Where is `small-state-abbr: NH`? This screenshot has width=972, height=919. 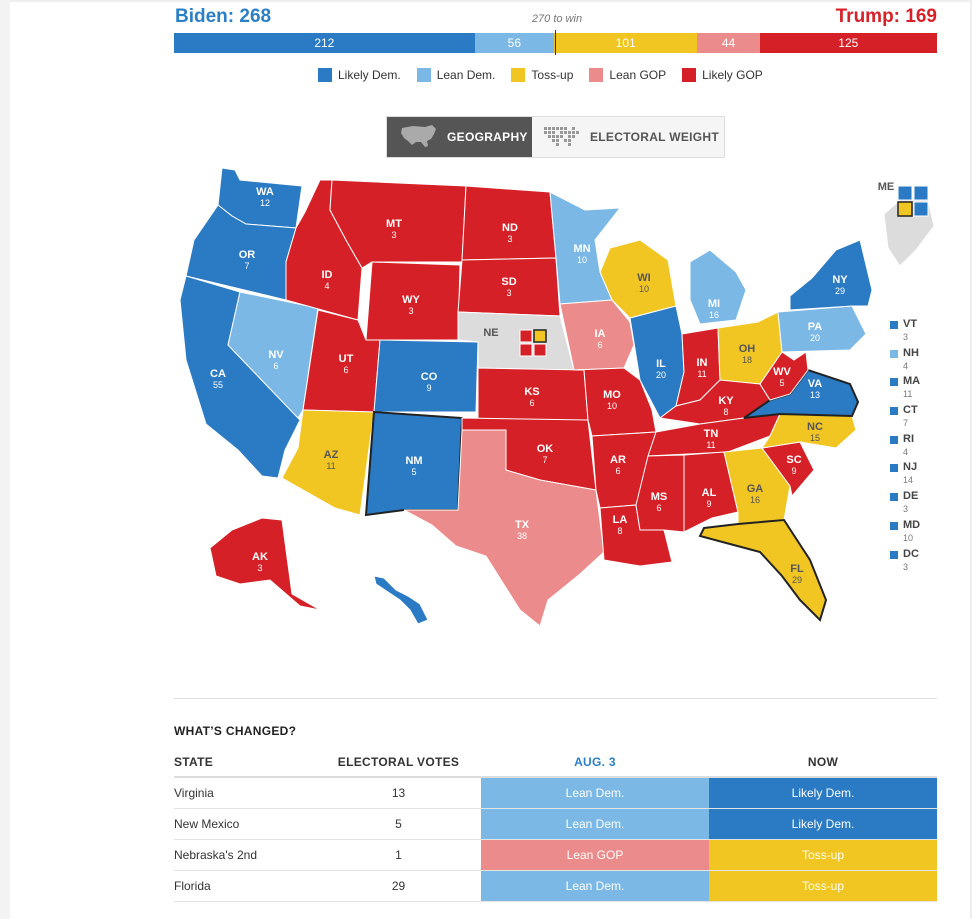
small-state-abbr: NH is located at coordinates (911, 352).